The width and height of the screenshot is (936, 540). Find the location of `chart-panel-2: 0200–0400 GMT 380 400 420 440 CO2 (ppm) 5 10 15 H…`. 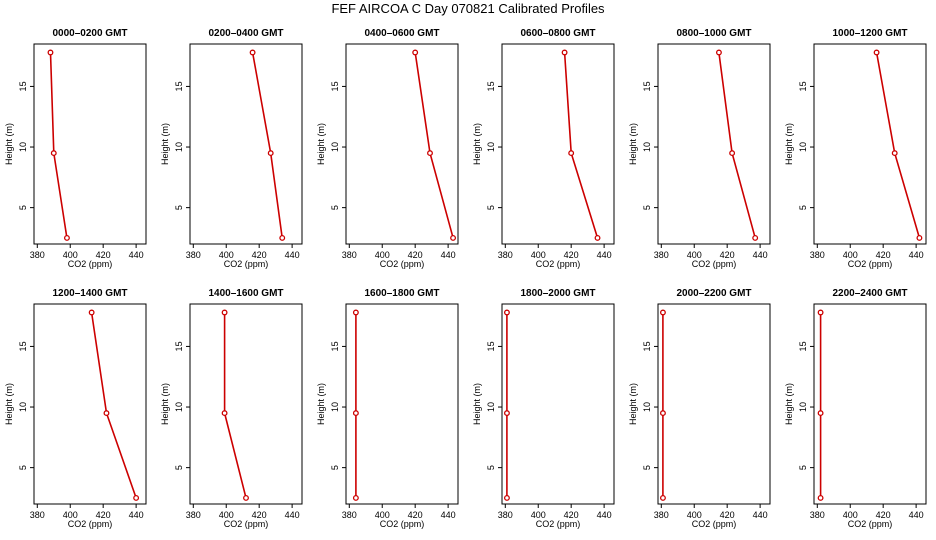

chart-panel-2: 0200–0400 GMT 380 400 420 440 CO2 (ppm) 5 10 15 H… is located at coordinates (231, 148).